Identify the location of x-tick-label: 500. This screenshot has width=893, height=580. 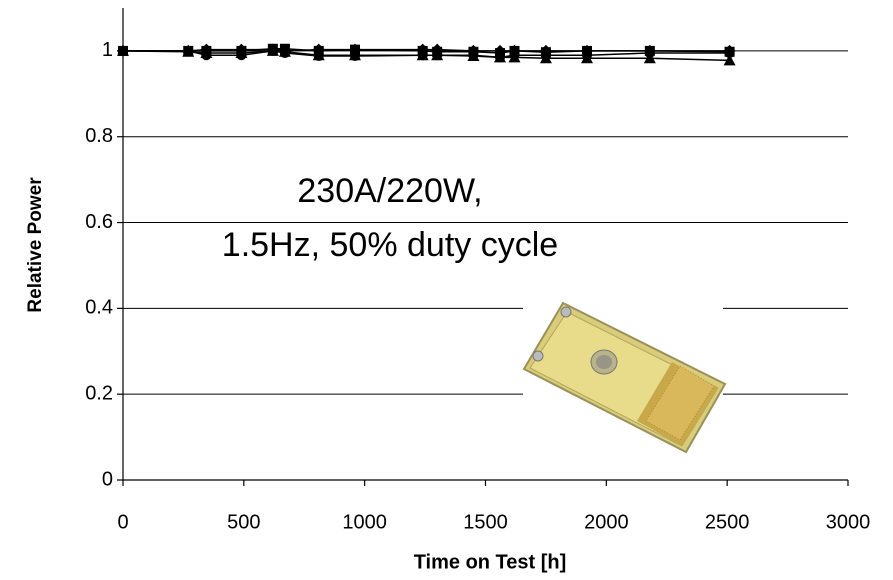
(243, 522).